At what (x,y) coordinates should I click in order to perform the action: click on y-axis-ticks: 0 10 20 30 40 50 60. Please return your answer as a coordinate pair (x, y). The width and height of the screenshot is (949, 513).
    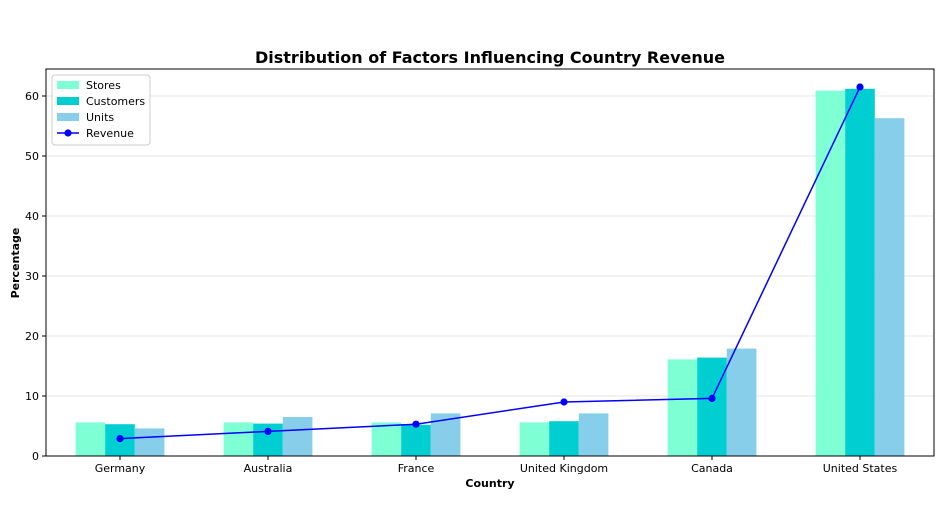
    Looking at the image, I should click on (35, 276).